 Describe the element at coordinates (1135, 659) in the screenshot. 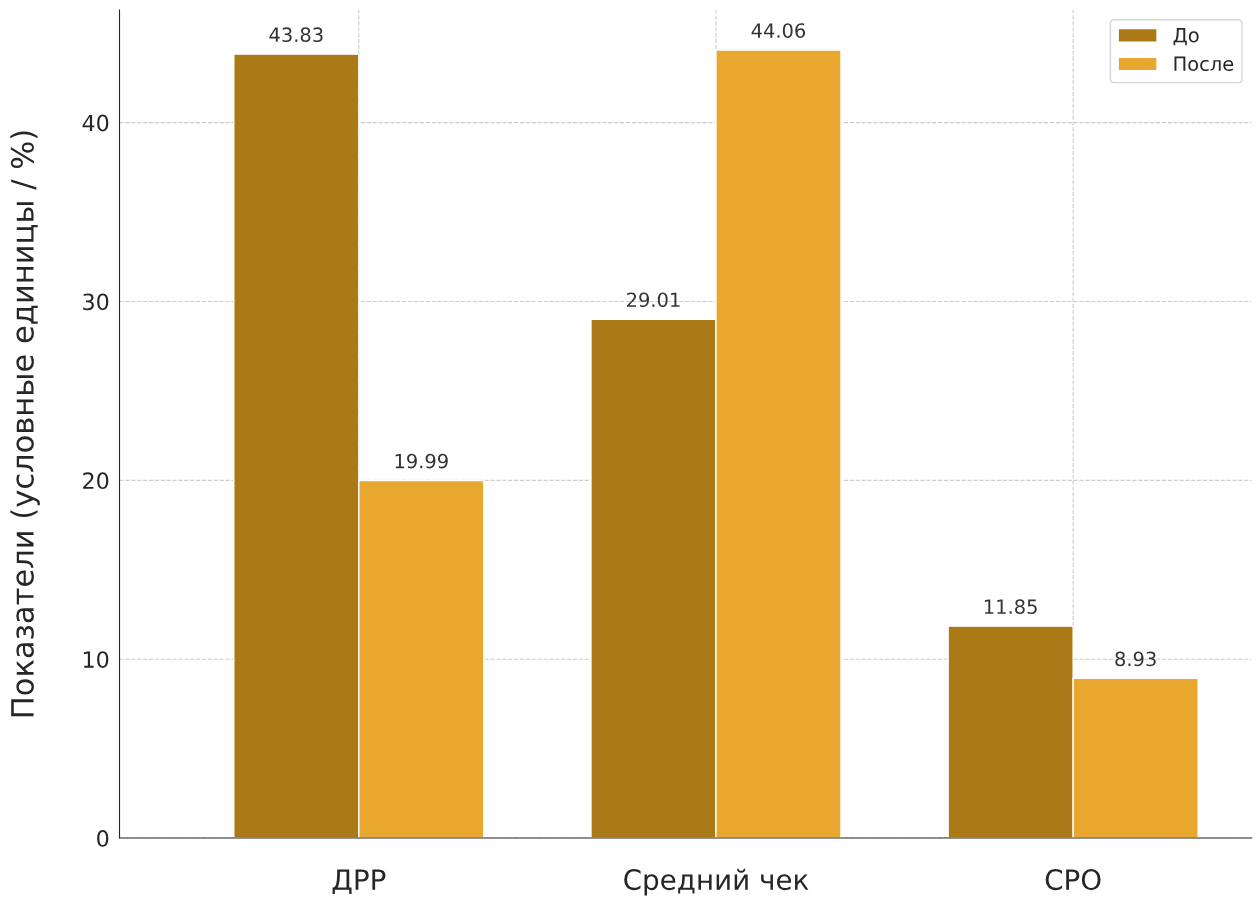

I see `data-label: 8.93` at that location.